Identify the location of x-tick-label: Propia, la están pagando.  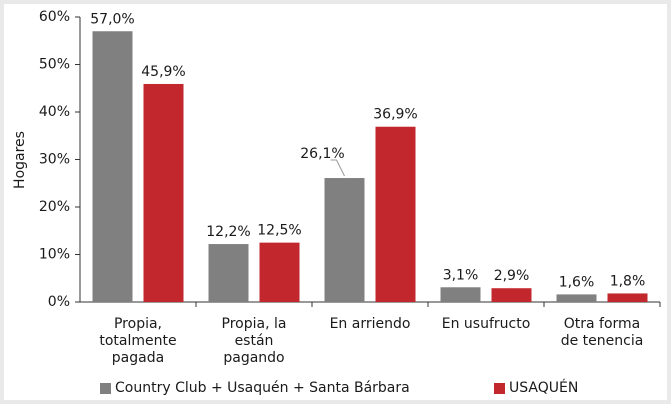
(254, 341).